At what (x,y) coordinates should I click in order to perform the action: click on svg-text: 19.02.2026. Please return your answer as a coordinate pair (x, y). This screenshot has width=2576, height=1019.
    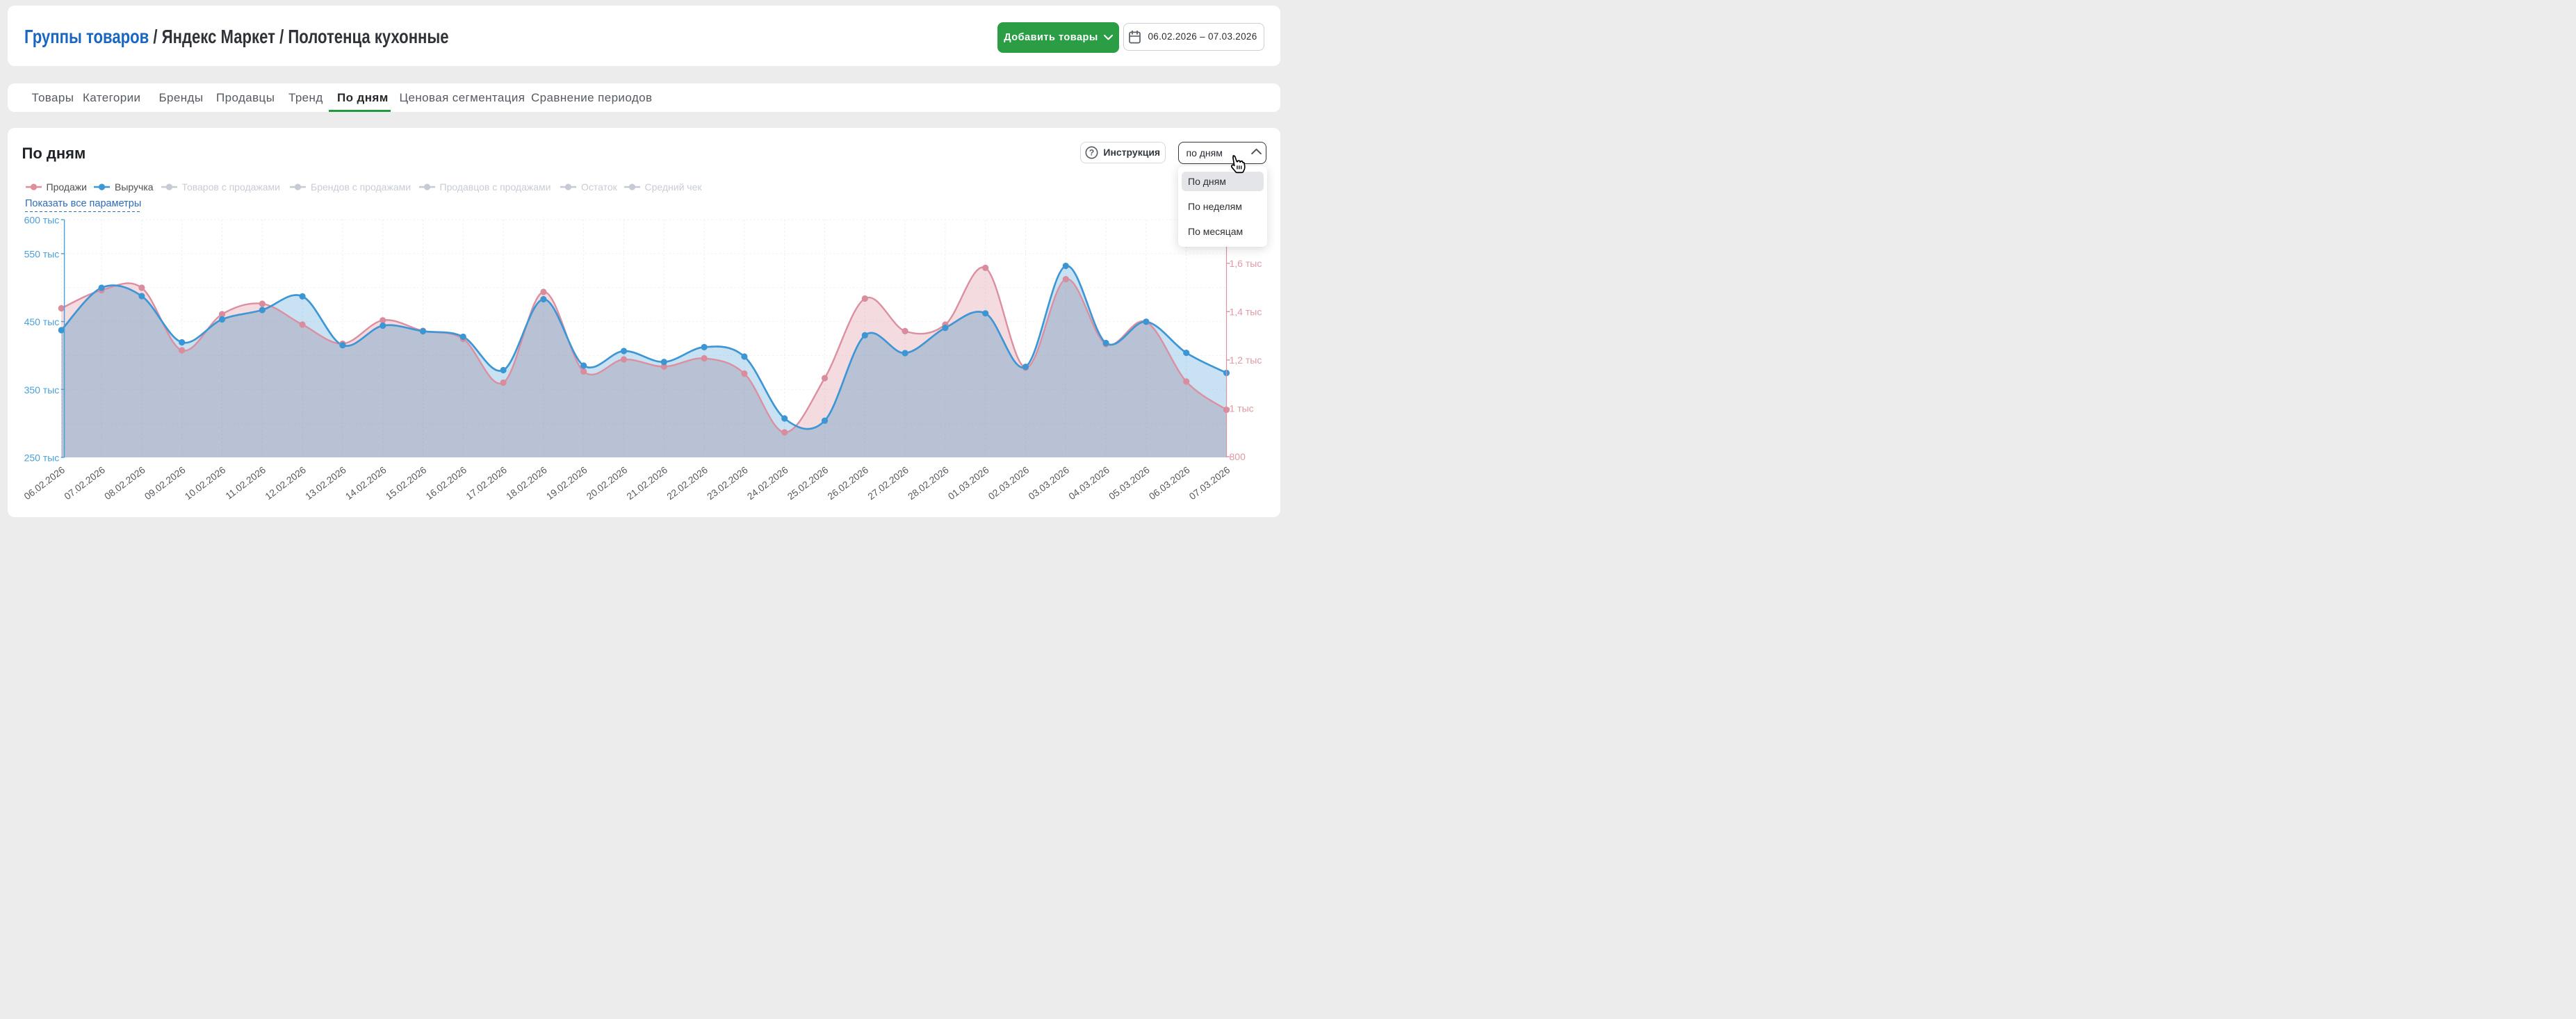
    Looking at the image, I should click on (566, 483).